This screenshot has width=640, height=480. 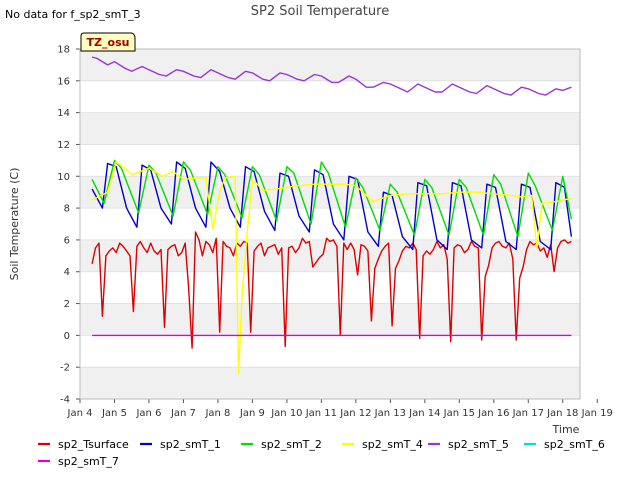 What do you see at coordinates (80, 413) in the screenshot?
I see `x-tick-label: Jan 4` at bounding box center [80, 413].